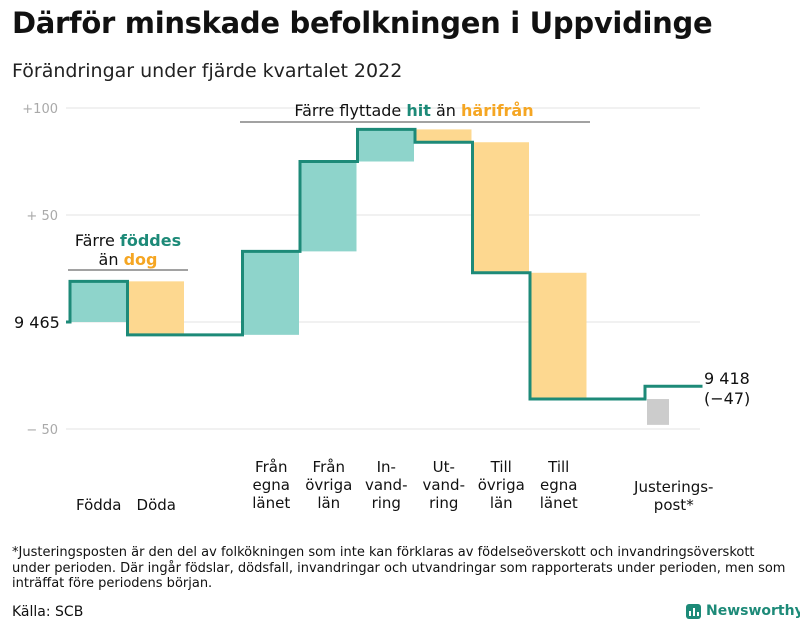 Image resolution: width=800 pixels, height=625 pixels. Describe the element at coordinates (42, 430) in the screenshot. I see `y-tick-label: − 50` at that location.